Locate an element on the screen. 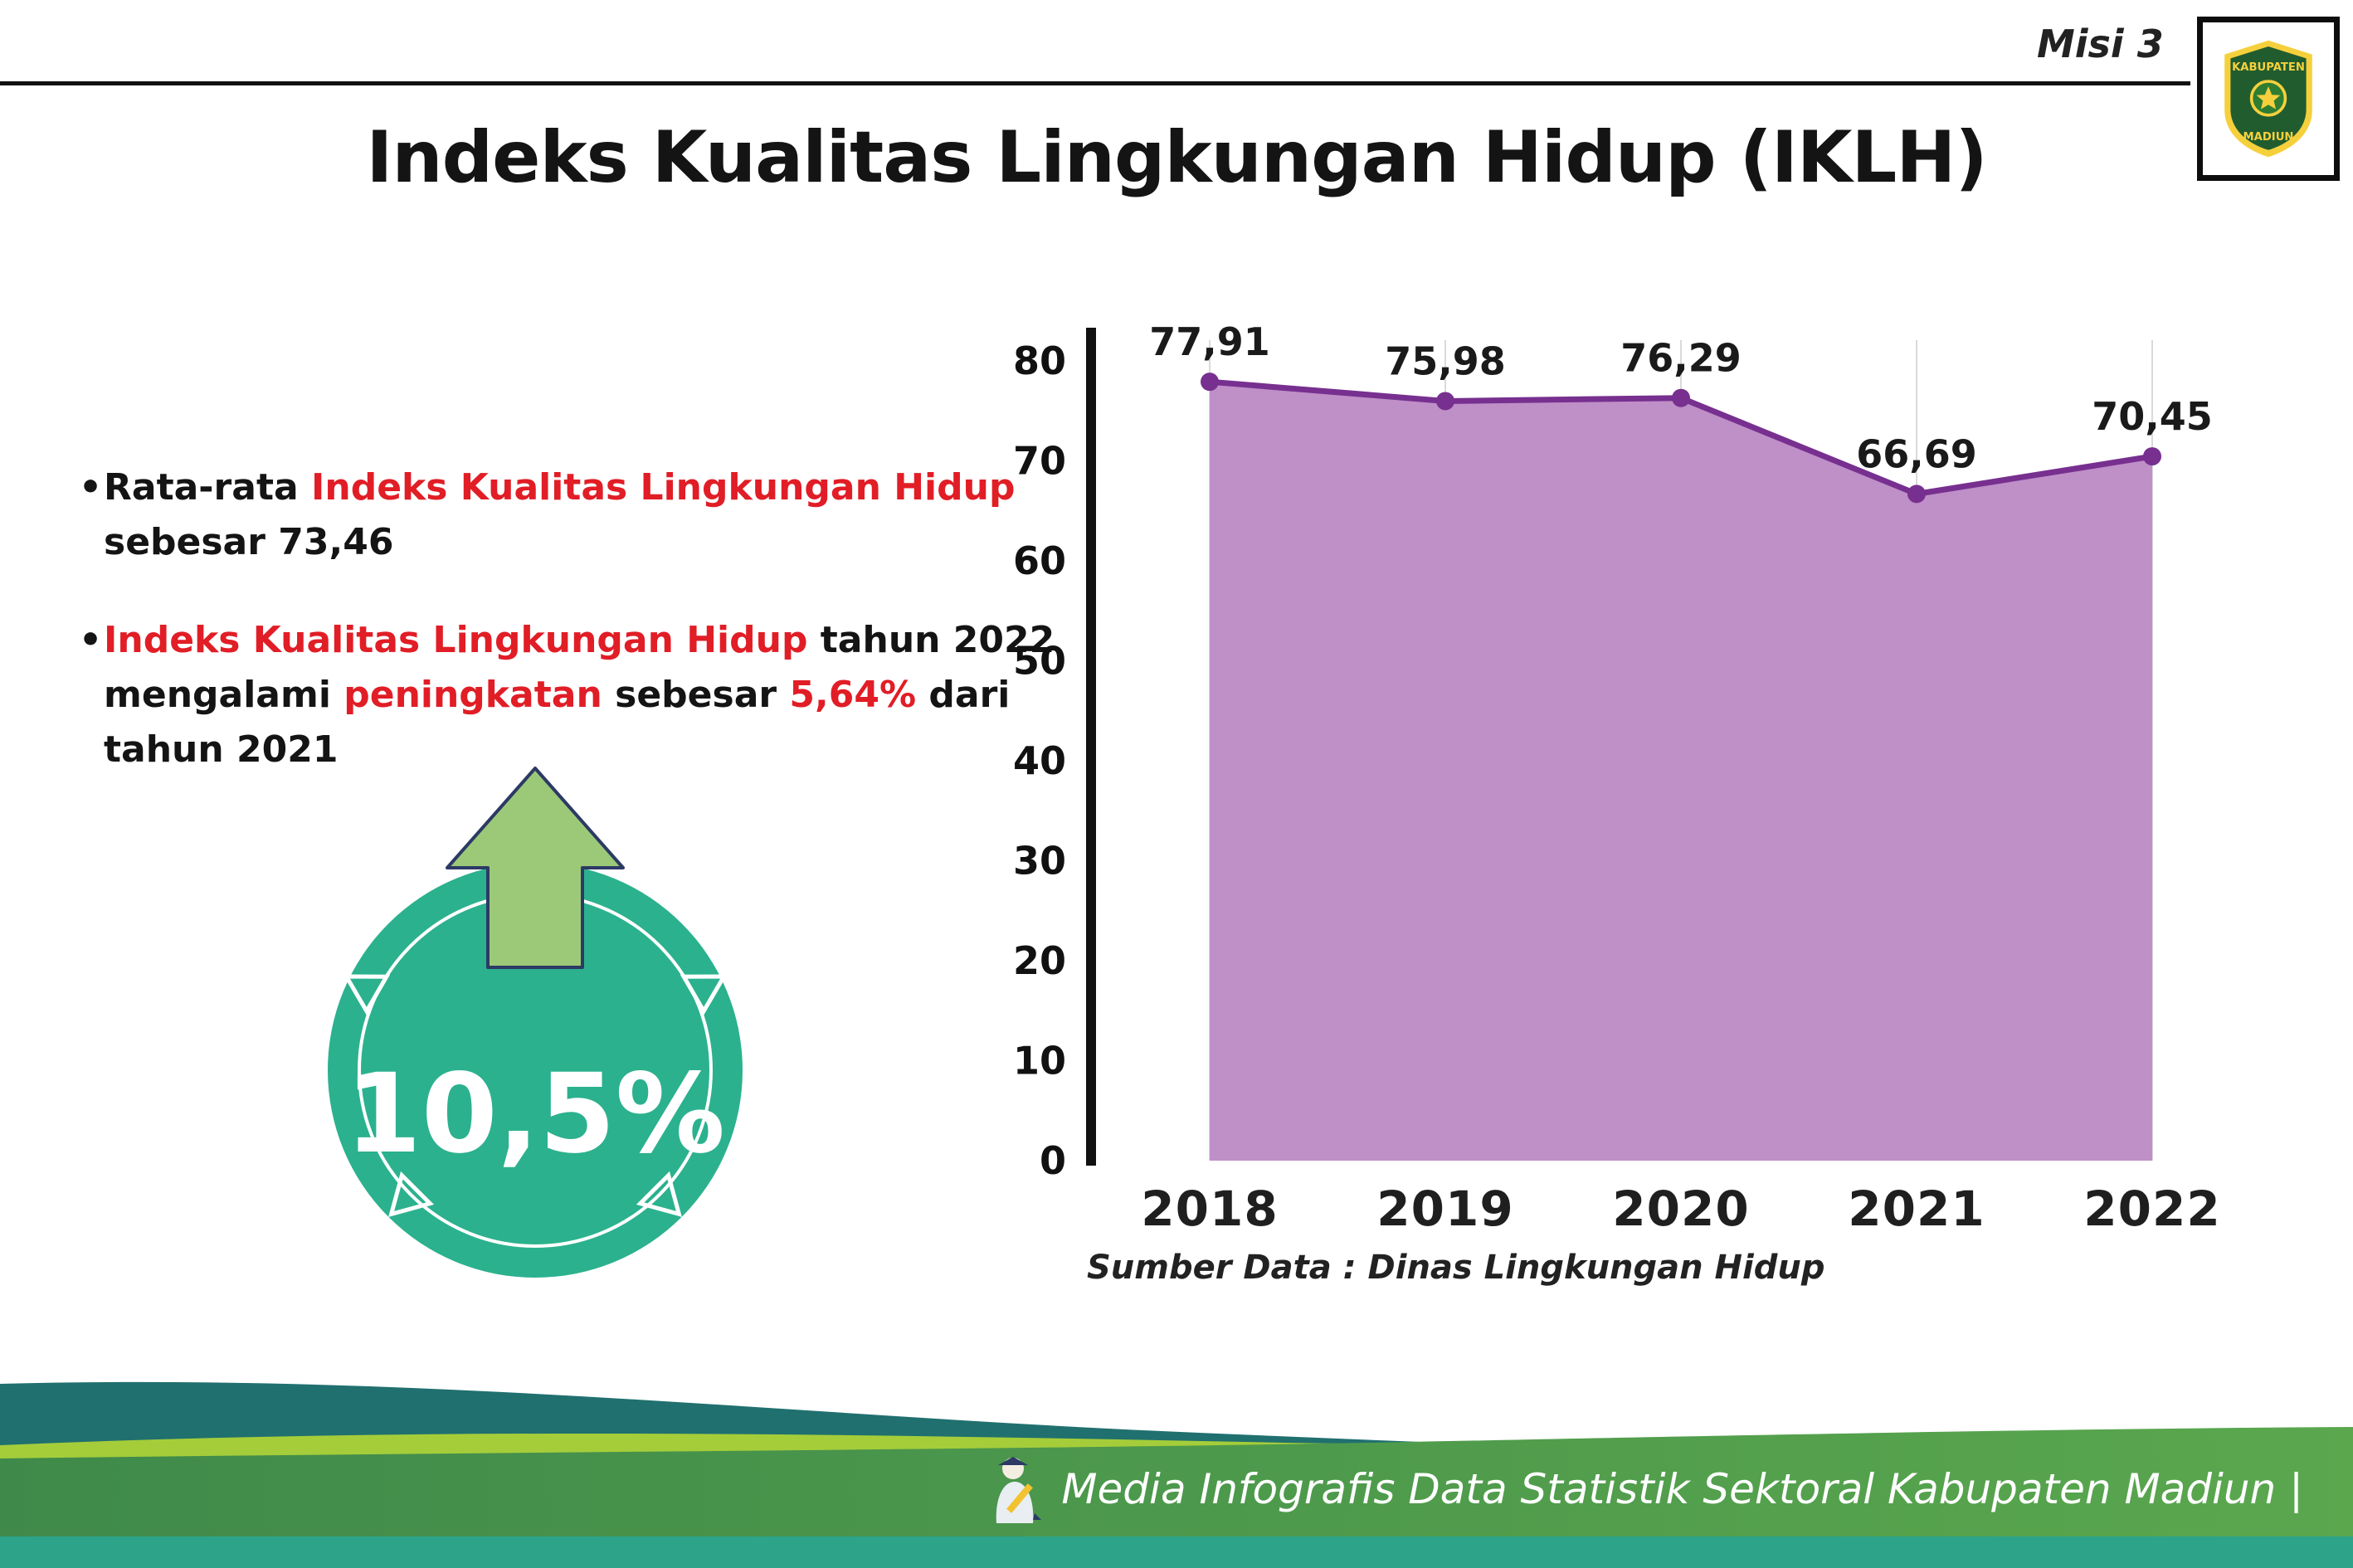 Image resolution: width=2353 pixels, height=1568 pixels. increase-badge: 10,5% is located at coordinates (535, 1022).